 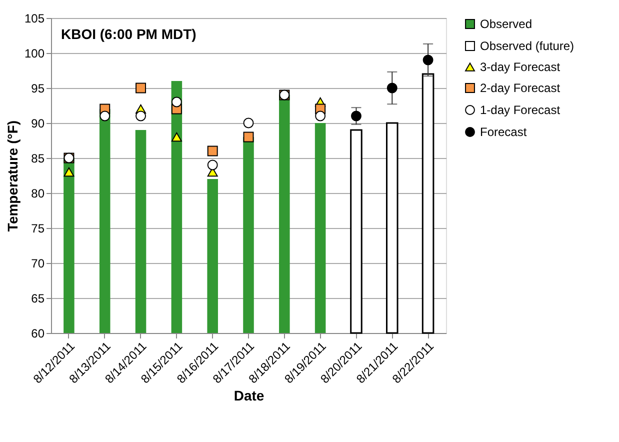 What do you see at coordinates (506, 24) in the screenshot?
I see `legend-label: Observed` at bounding box center [506, 24].